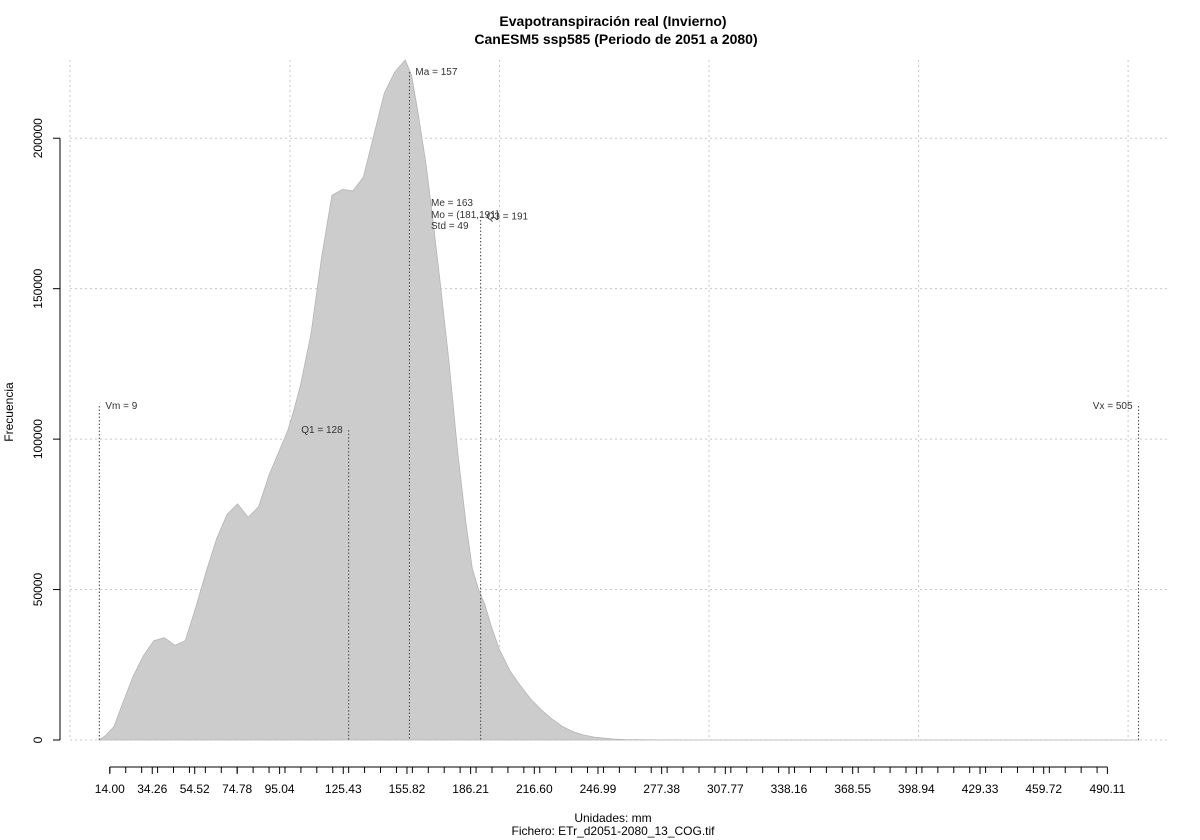  What do you see at coordinates (237, 789) in the screenshot?
I see `x-tick-label-3: 74.78` at bounding box center [237, 789].